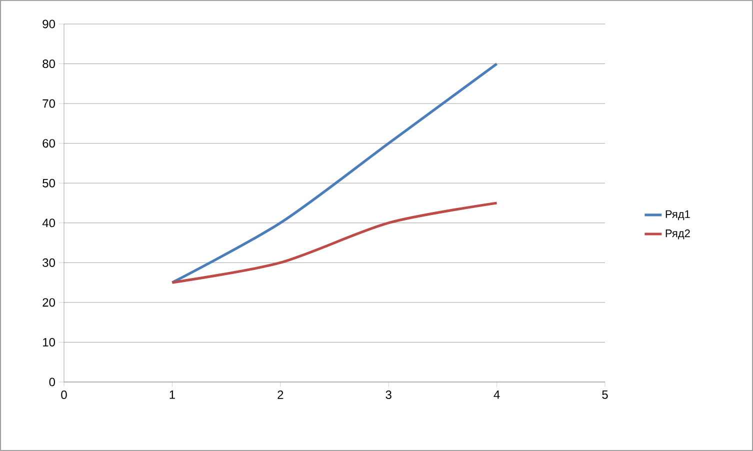  What do you see at coordinates (49, 103) in the screenshot?
I see `y-tick-label: 70` at bounding box center [49, 103].